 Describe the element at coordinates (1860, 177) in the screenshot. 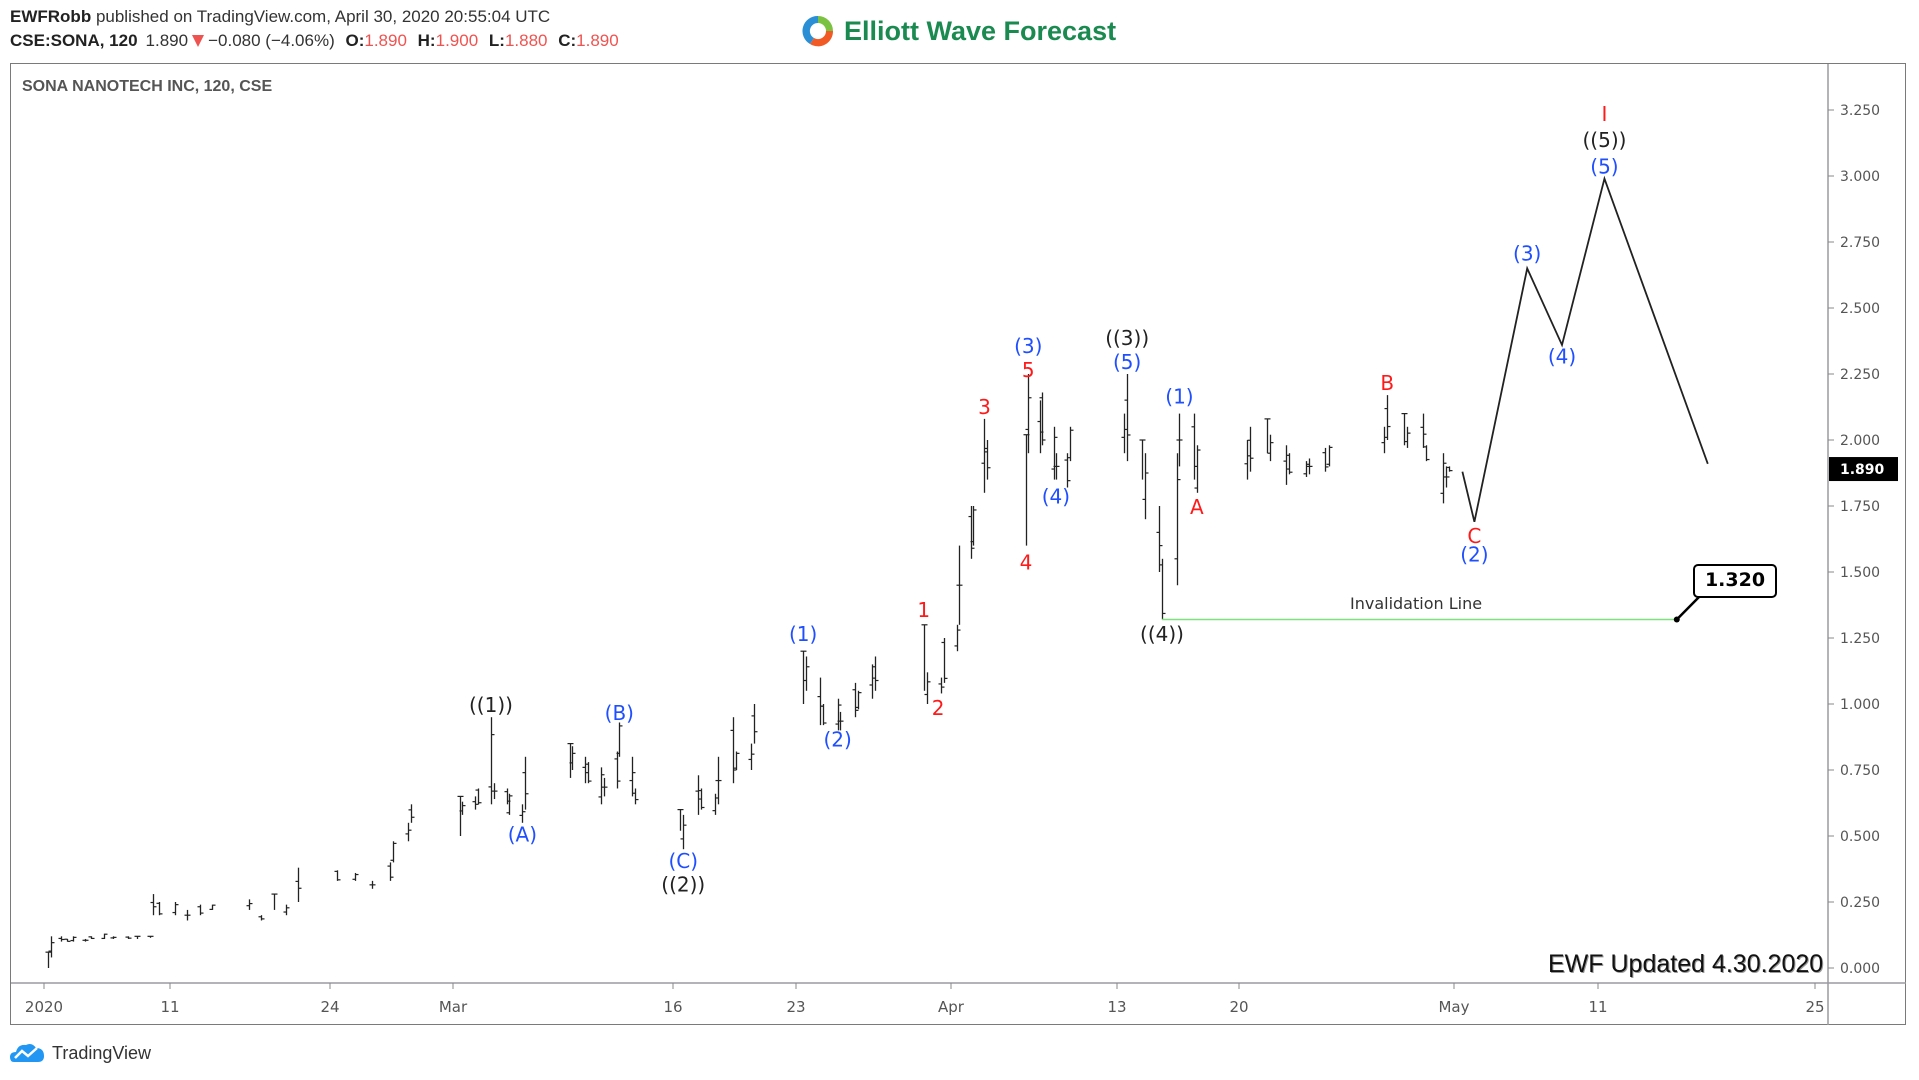

I see `y-tick-label: 3.000` at that location.